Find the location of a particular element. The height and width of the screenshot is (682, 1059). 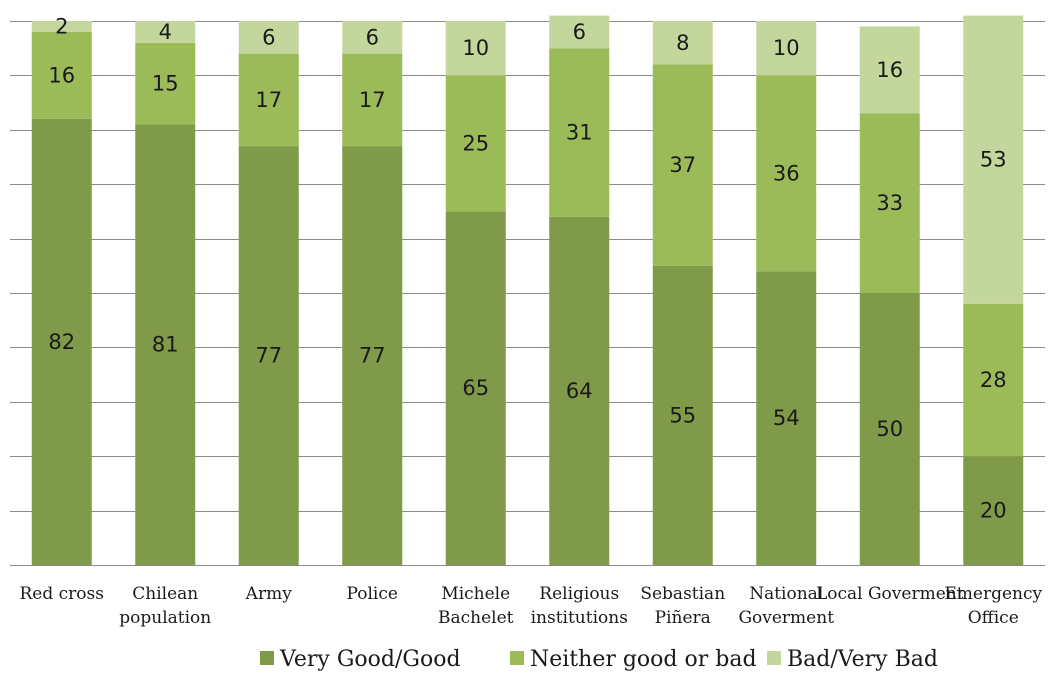

data-label: 8 is located at coordinates (682, 43).